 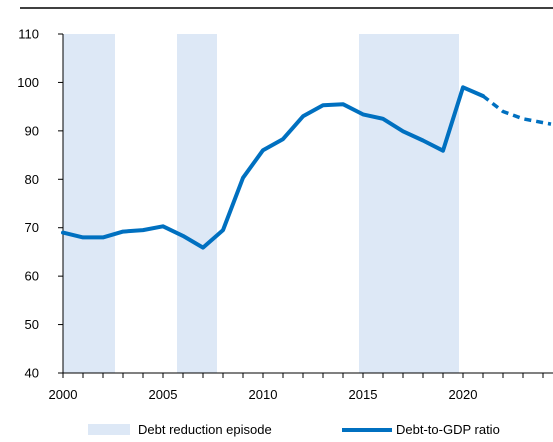 I want to click on y-axis-ticks: 40 50 60 70 80 90 100 110, so click(x=40, y=204).